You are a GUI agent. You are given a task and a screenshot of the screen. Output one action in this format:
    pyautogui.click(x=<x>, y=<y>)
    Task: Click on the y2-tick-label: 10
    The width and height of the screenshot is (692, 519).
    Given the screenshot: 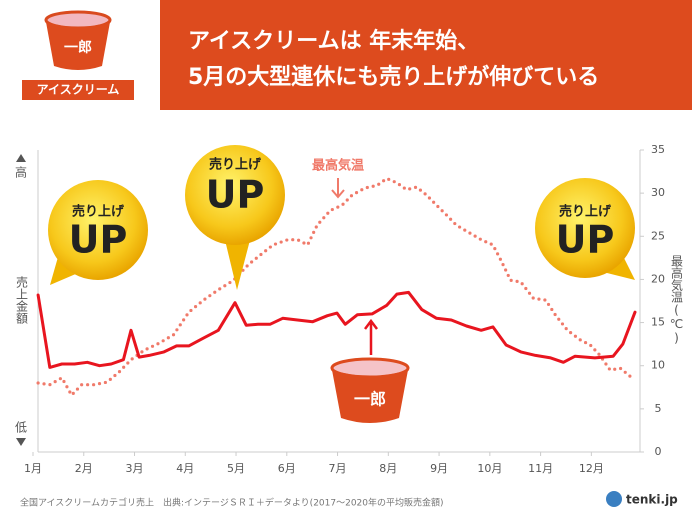 What is the action you would take?
    pyautogui.click(x=658, y=365)
    